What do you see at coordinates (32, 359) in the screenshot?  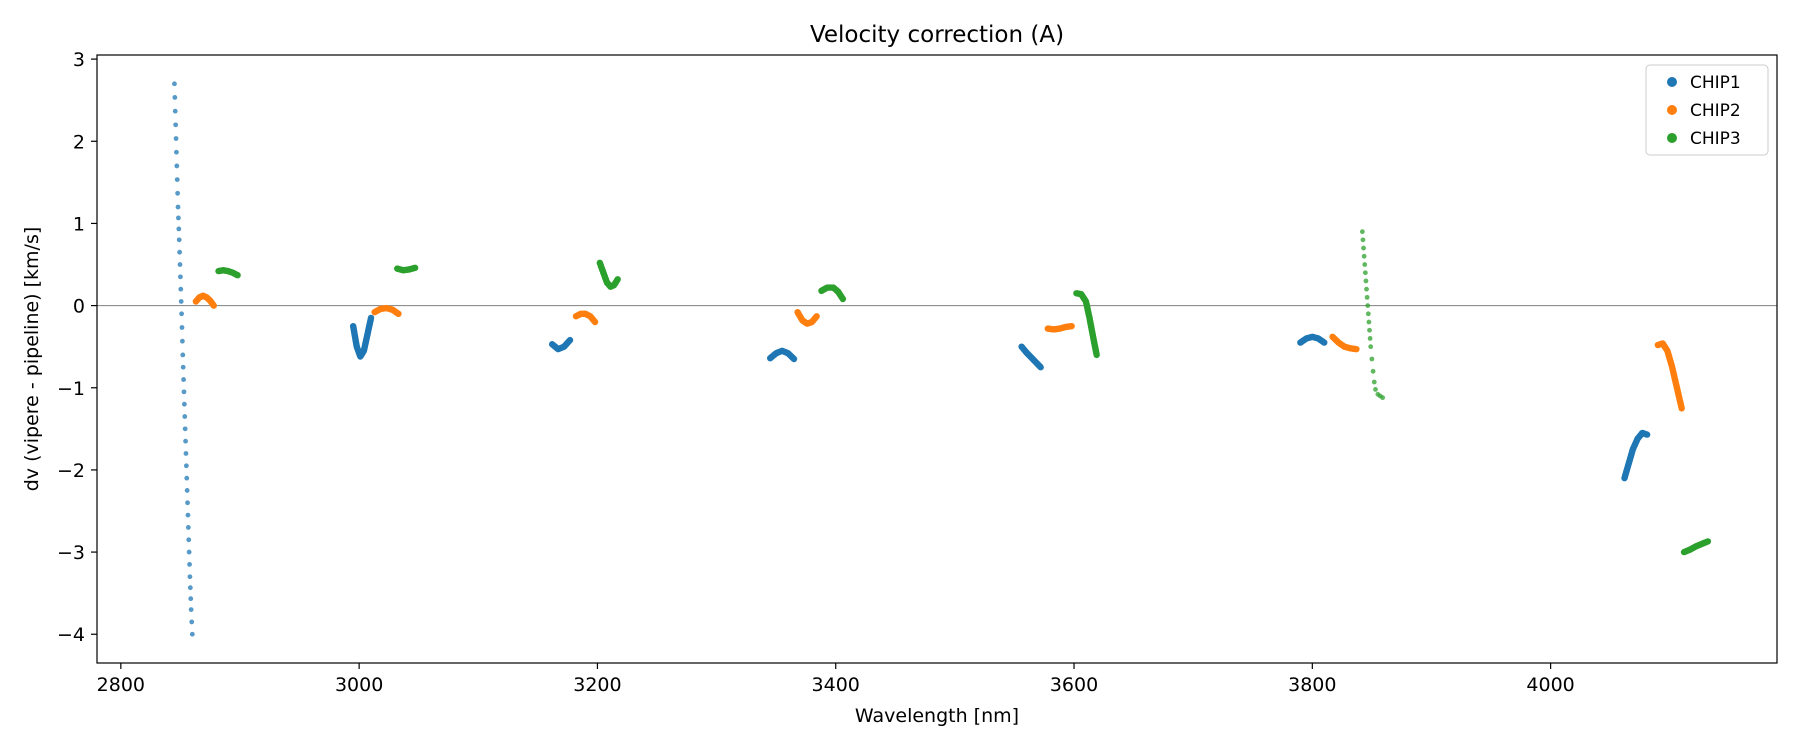 I see `y-axis-label: dv (vipere - pipeline) [km/s]` at bounding box center [32, 359].